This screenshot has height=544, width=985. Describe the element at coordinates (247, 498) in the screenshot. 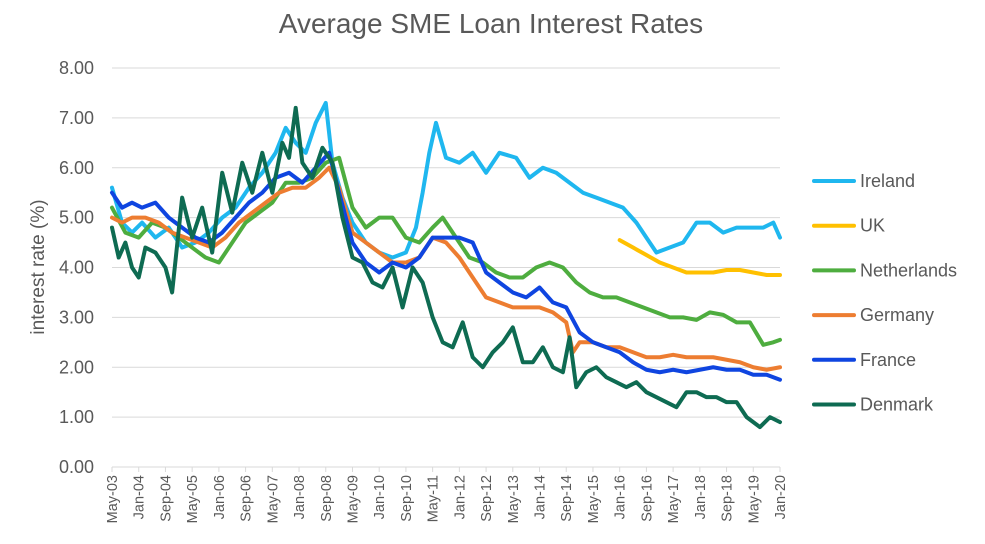

I see `x-tick-label: Sep-06` at that location.